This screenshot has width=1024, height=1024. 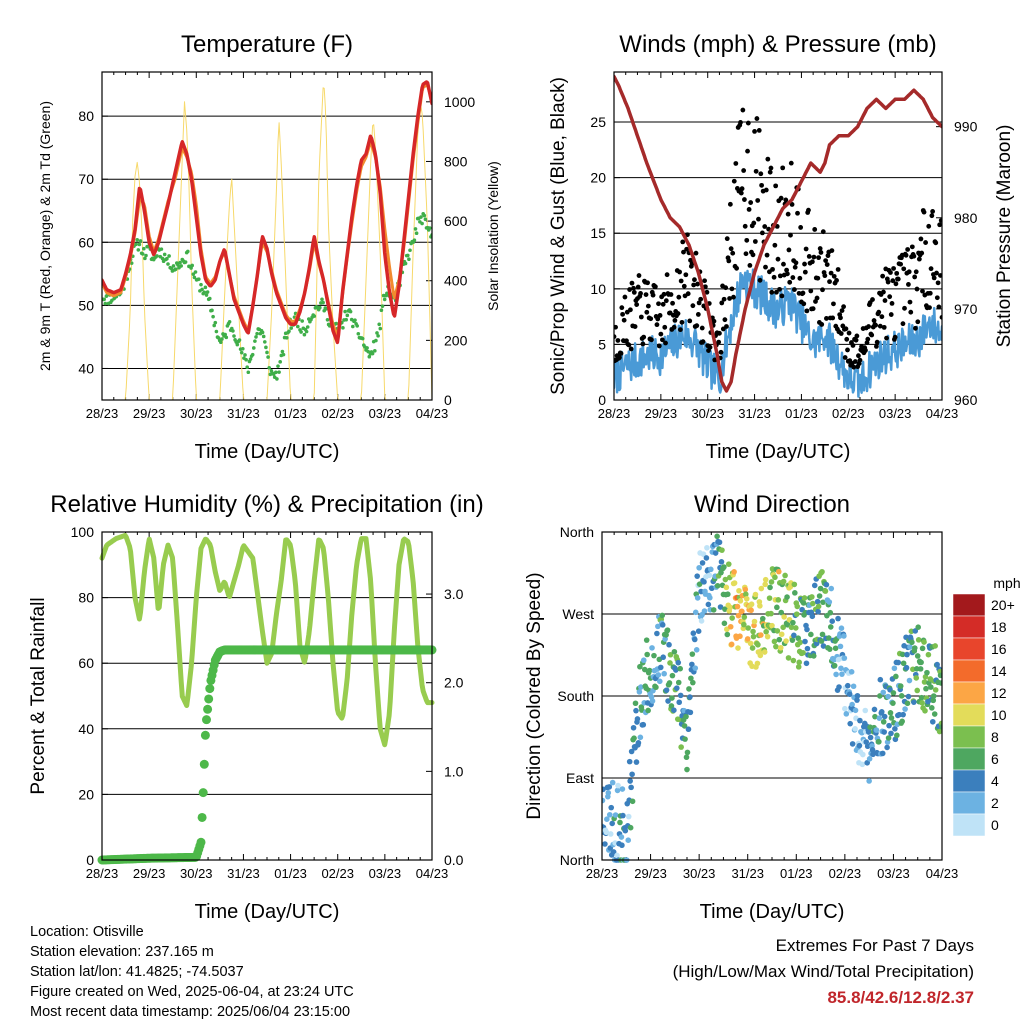 What do you see at coordinates (848, 413) in the screenshot?
I see `x-tick-label: 02/23` at bounding box center [848, 413].